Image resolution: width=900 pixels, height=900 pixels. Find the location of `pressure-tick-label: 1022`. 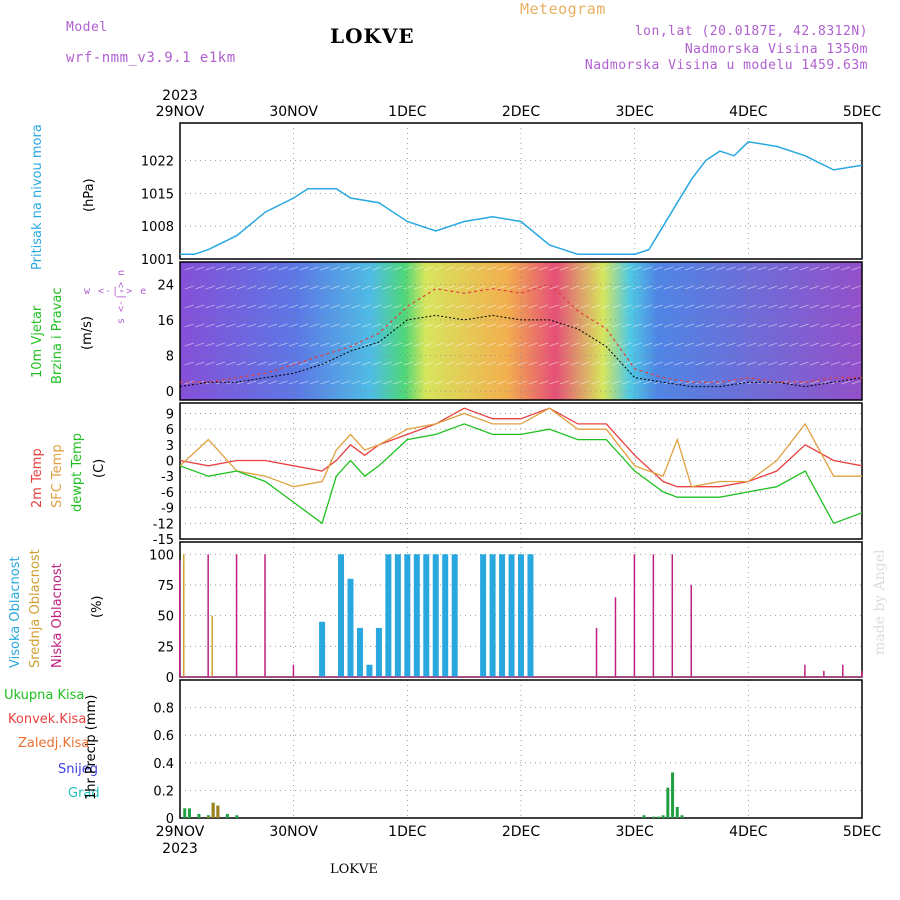

pressure-tick-label: 1022 is located at coordinates (157, 162).